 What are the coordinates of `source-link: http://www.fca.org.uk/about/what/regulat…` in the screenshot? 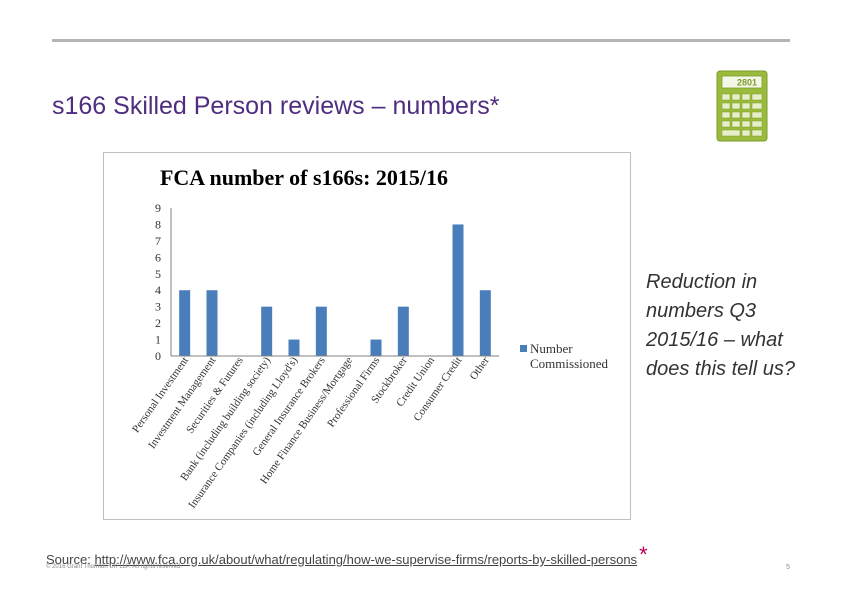 It's located at (366, 559).